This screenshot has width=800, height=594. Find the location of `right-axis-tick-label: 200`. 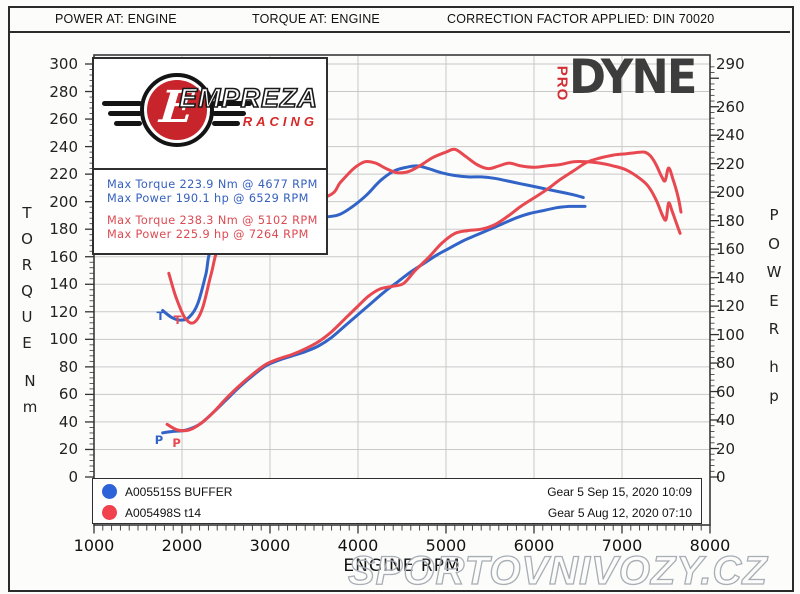

right-axis-tick-label: 200 is located at coordinates (730, 192).